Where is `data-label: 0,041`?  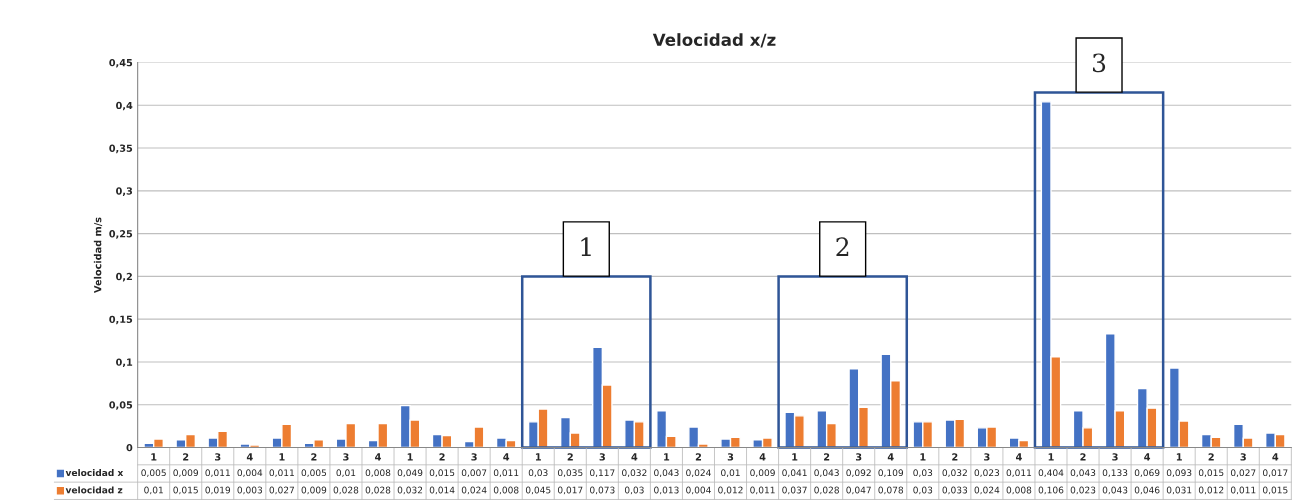
data-label: 0,041 is located at coordinates (794, 473).